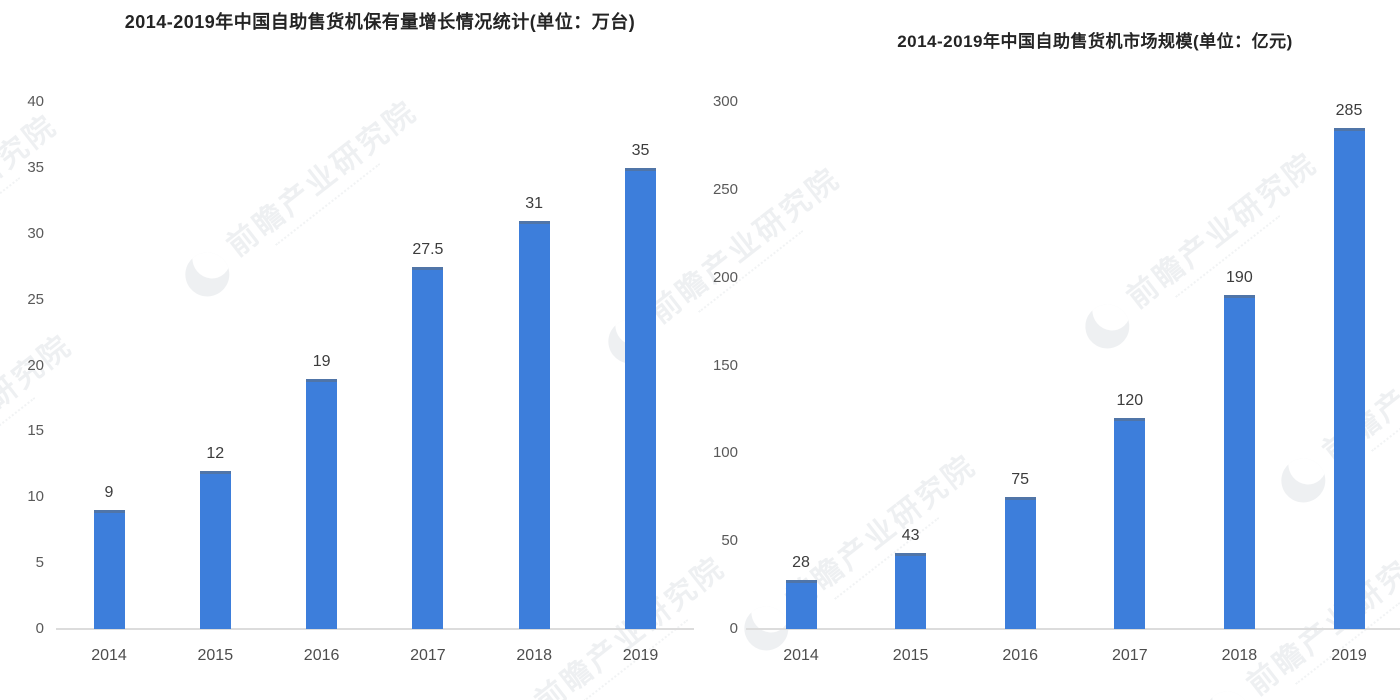  I want to click on bar-value-label: 19, so click(321, 361).